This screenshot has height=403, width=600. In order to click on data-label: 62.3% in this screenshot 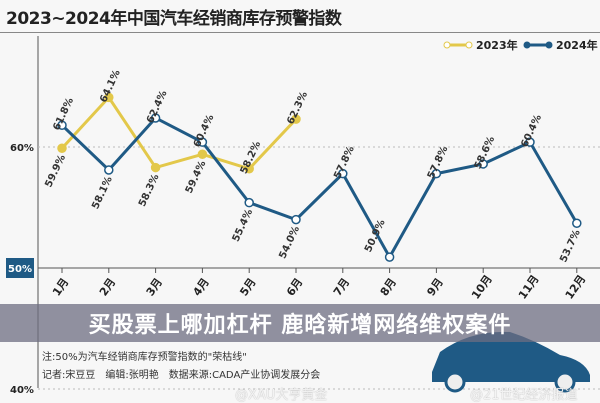, I will do `click(297, 108)`.